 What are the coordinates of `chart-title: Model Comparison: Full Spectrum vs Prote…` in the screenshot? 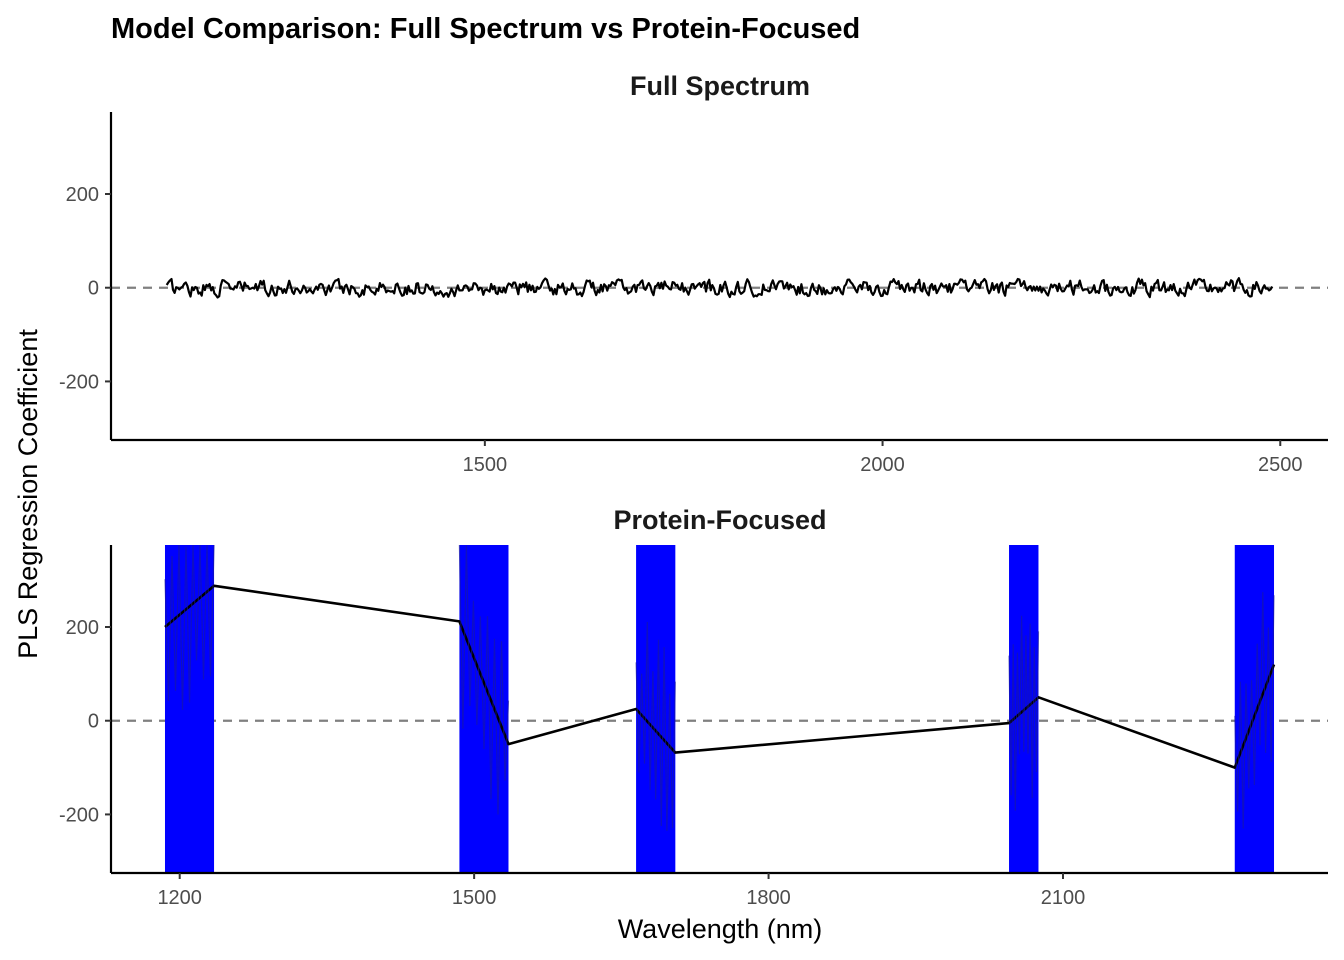 It's located at (485, 29).